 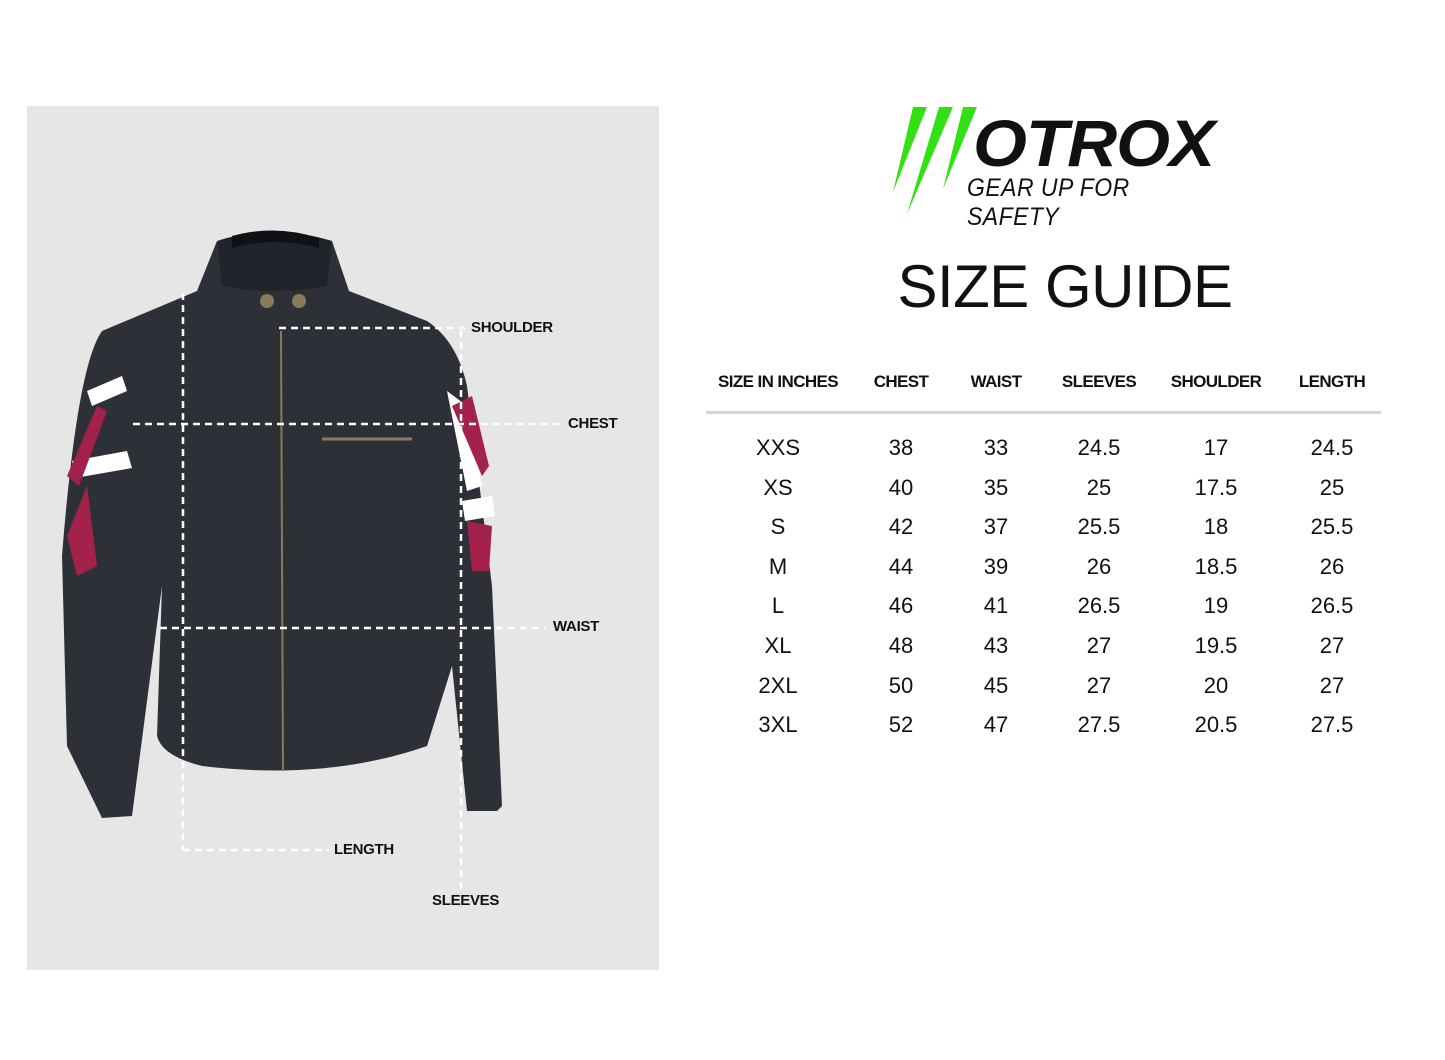 I want to click on size-cell: L, so click(x=778, y=606).